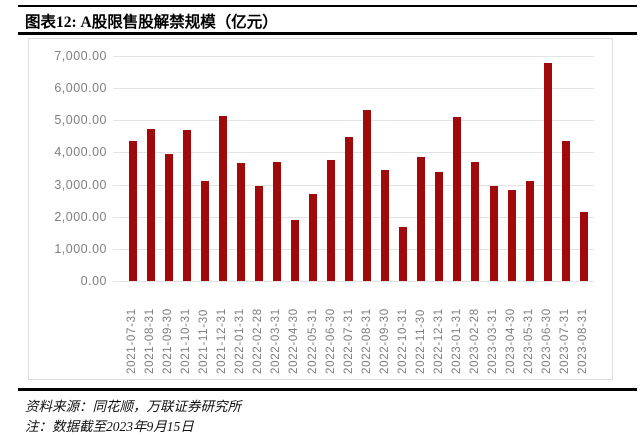 The image size is (641, 435). I want to click on x-axis-label: 2022-12-31, so click(438, 341).